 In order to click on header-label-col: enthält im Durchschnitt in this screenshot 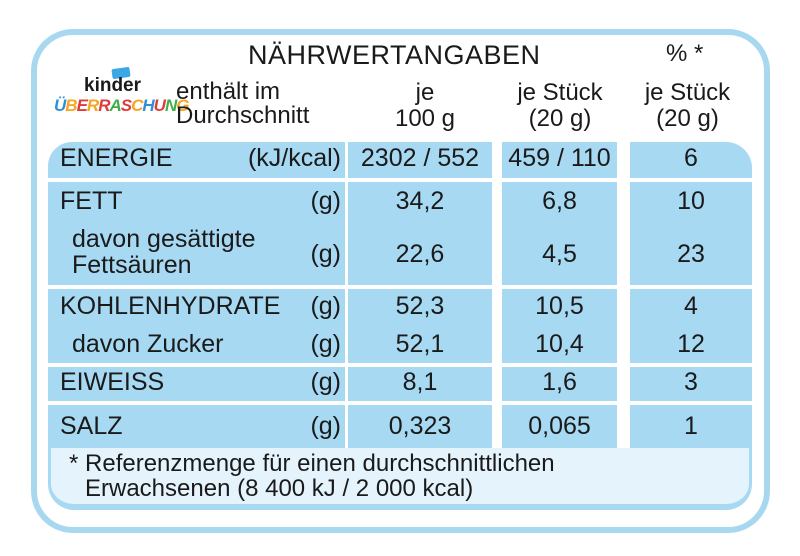, I will do `click(243, 103)`.